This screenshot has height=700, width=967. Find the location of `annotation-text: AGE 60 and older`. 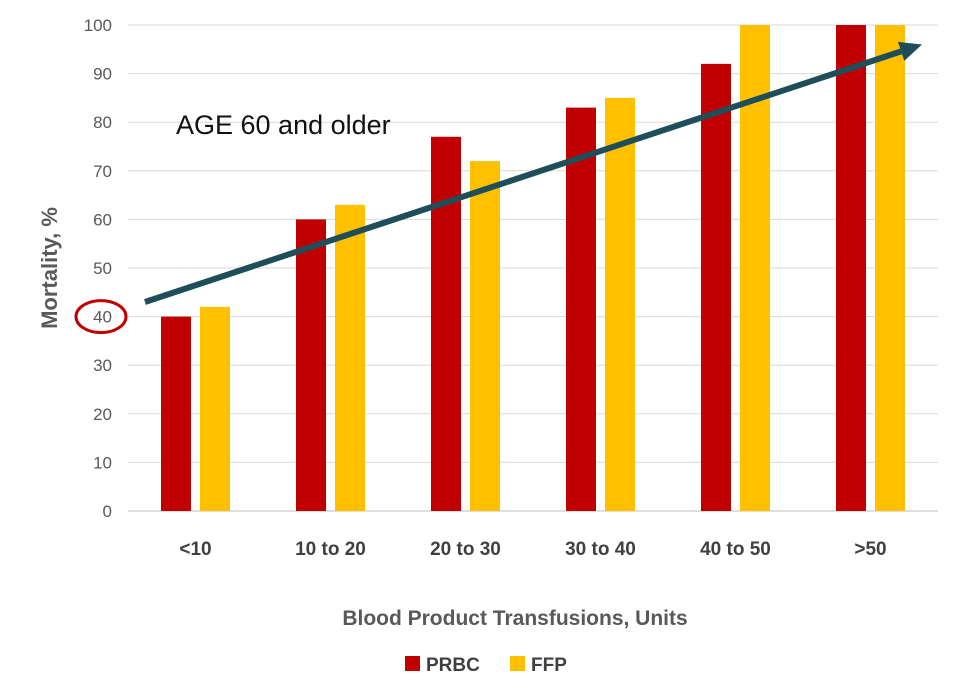

annotation-text: AGE 60 and older is located at coordinates (283, 125).